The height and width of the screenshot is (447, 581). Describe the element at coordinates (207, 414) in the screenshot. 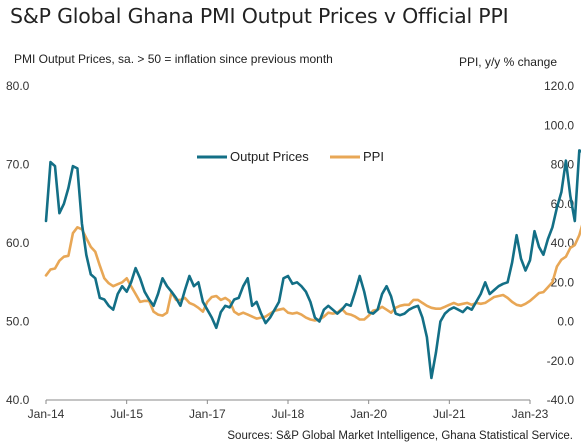

I see `x-tick-label: Jan-17` at that location.